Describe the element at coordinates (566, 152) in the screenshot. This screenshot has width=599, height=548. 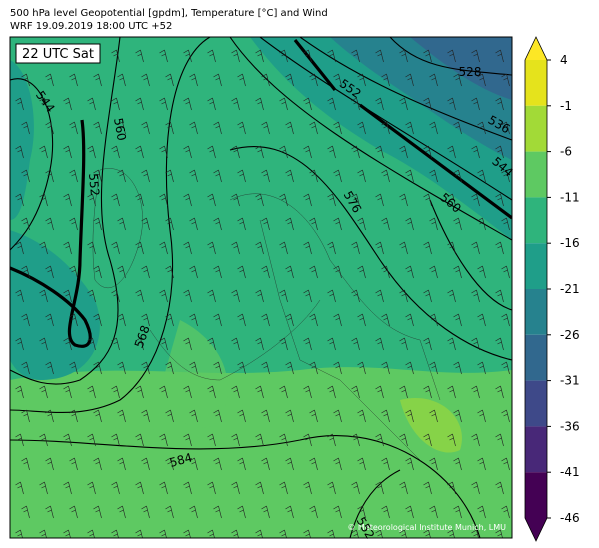
I see `colorbar-tick-label: -6` at that location.